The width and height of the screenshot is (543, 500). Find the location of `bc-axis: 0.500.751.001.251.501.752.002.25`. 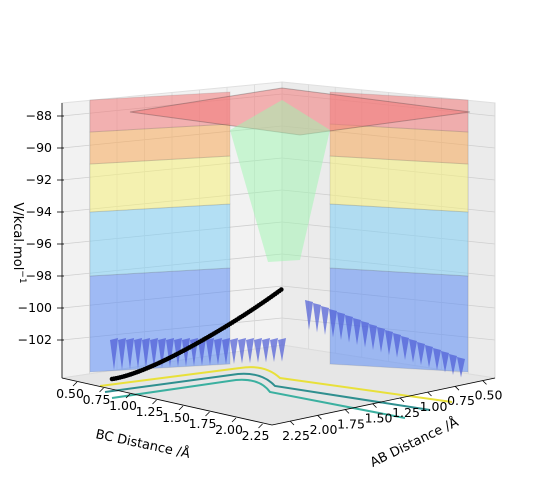

bc-axis: 0.500.751.001.251.501.752.002.25 is located at coordinates (164, 410).